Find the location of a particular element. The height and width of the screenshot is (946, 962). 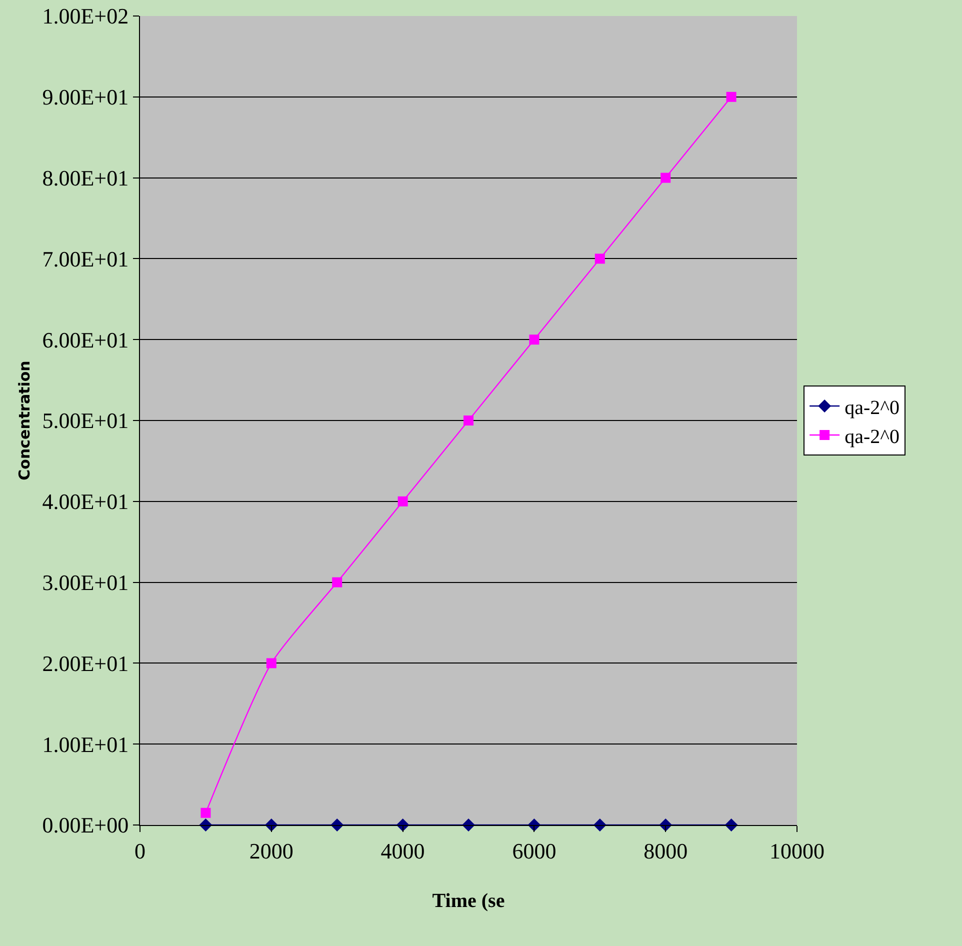

y-tick-label: 9.00E+01 is located at coordinates (85, 97).